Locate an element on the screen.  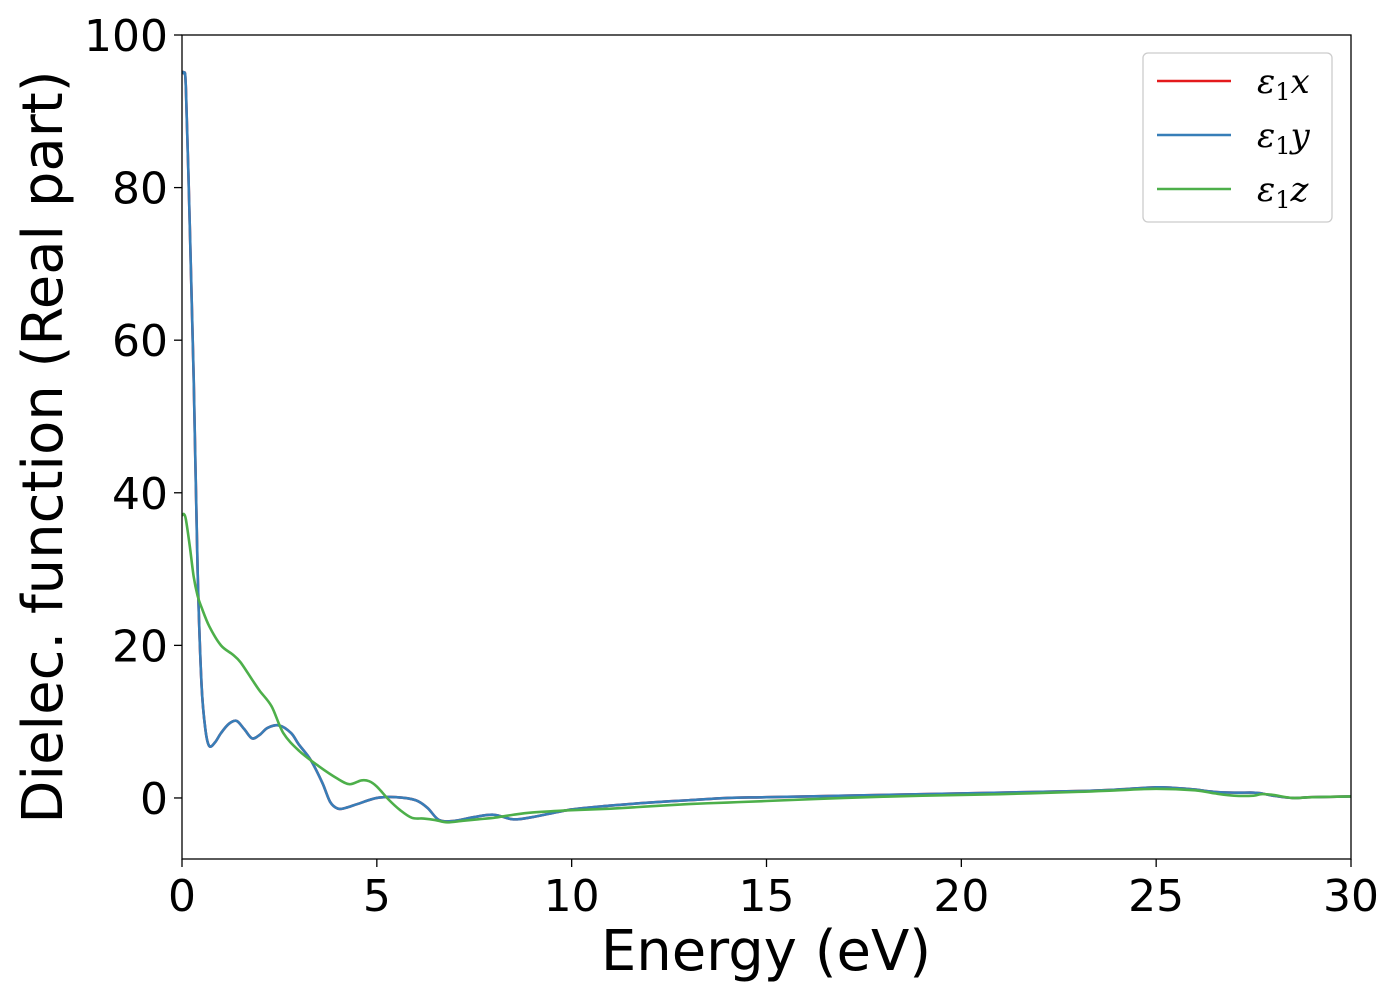
y-axis: 0 20 40 60 80 100 is located at coordinates (133, 418).